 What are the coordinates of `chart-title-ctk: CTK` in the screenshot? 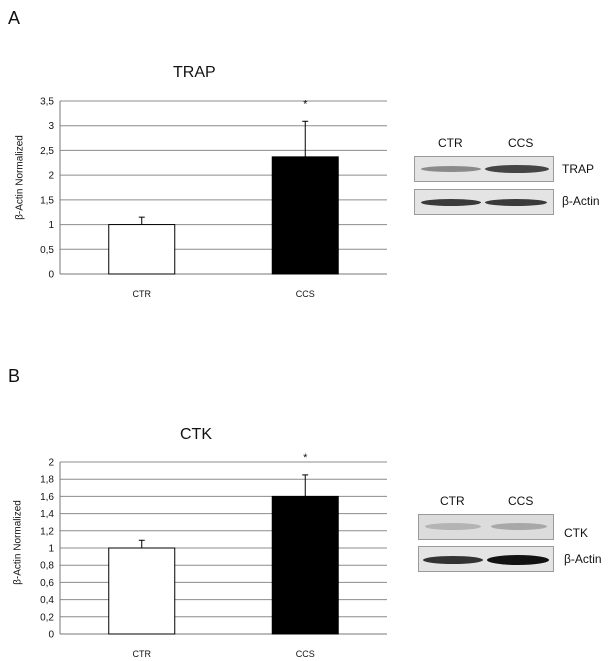 It's located at (196, 434).